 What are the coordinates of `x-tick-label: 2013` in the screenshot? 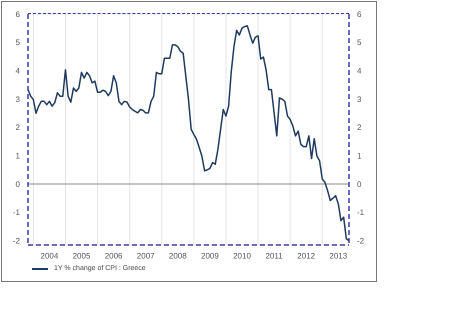 It's located at (338, 256).